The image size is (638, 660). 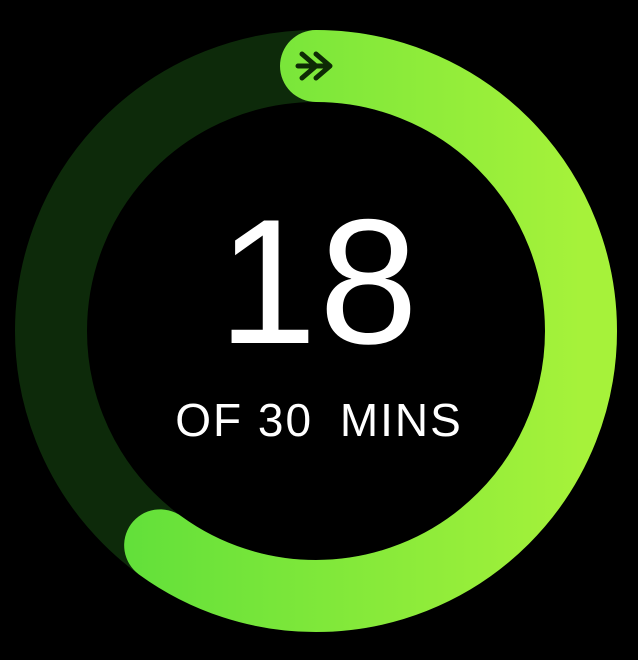 I want to click on goal-prefix: OF, so click(x=209, y=420).